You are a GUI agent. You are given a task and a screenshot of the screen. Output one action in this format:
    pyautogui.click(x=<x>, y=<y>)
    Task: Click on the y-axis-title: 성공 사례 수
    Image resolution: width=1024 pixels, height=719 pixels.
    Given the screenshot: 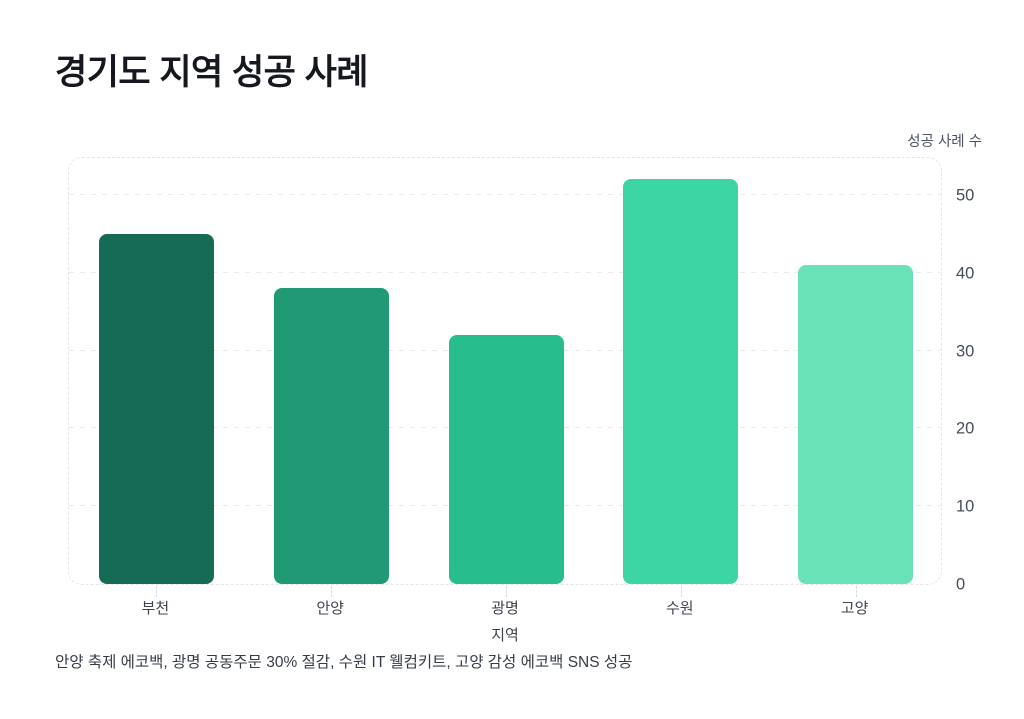 What is the action you would take?
    pyautogui.click(x=944, y=142)
    